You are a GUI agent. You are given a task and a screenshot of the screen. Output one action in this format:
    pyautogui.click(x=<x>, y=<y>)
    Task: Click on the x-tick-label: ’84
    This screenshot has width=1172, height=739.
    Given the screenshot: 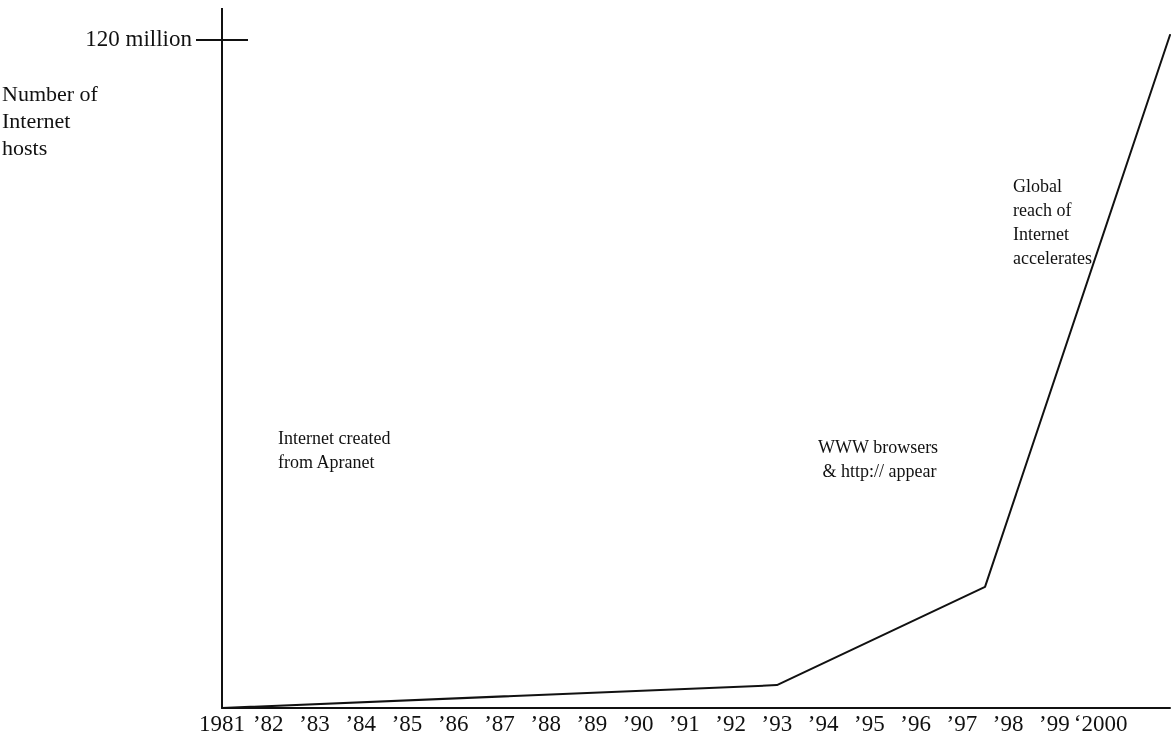 What is the action you would take?
    pyautogui.click(x=361, y=723)
    